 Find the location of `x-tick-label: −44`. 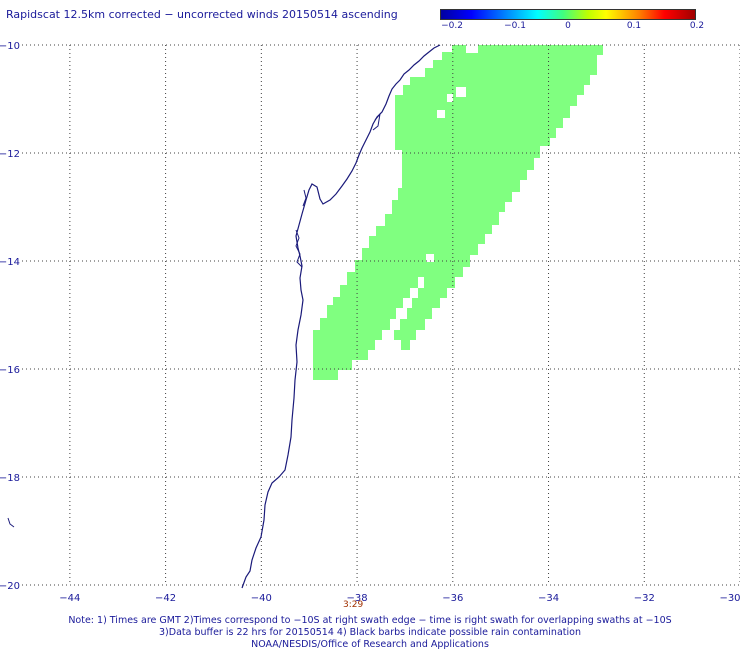

x-tick-label: −44 is located at coordinates (69, 598).